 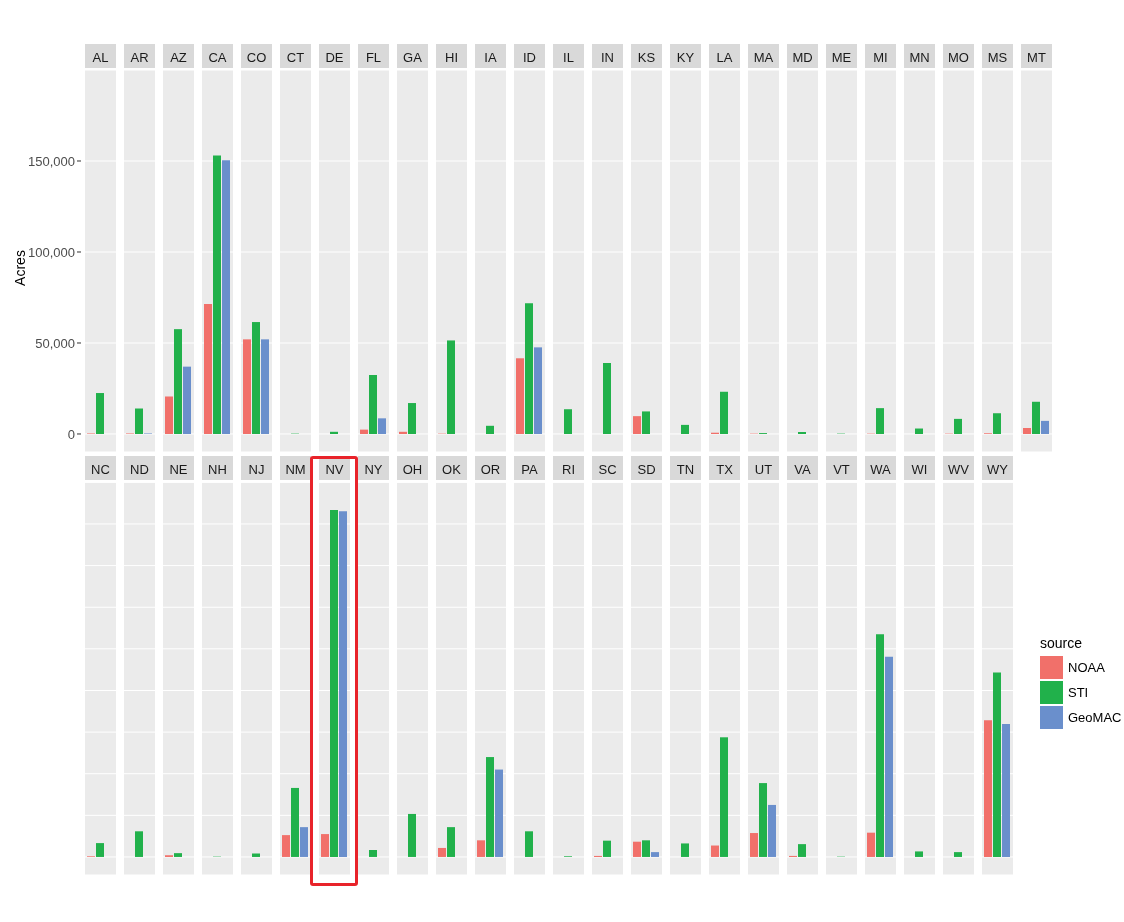 I want to click on legend-title: source, so click(x=1062, y=643).